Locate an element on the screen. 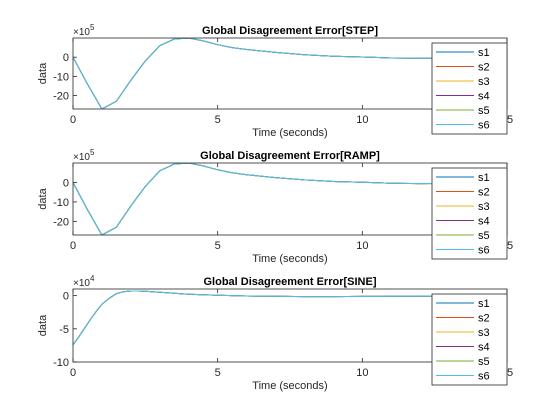 This screenshot has height=420, width=560. chart-title: Global Disagreement Error[SINE] is located at coordinates (290, 282).